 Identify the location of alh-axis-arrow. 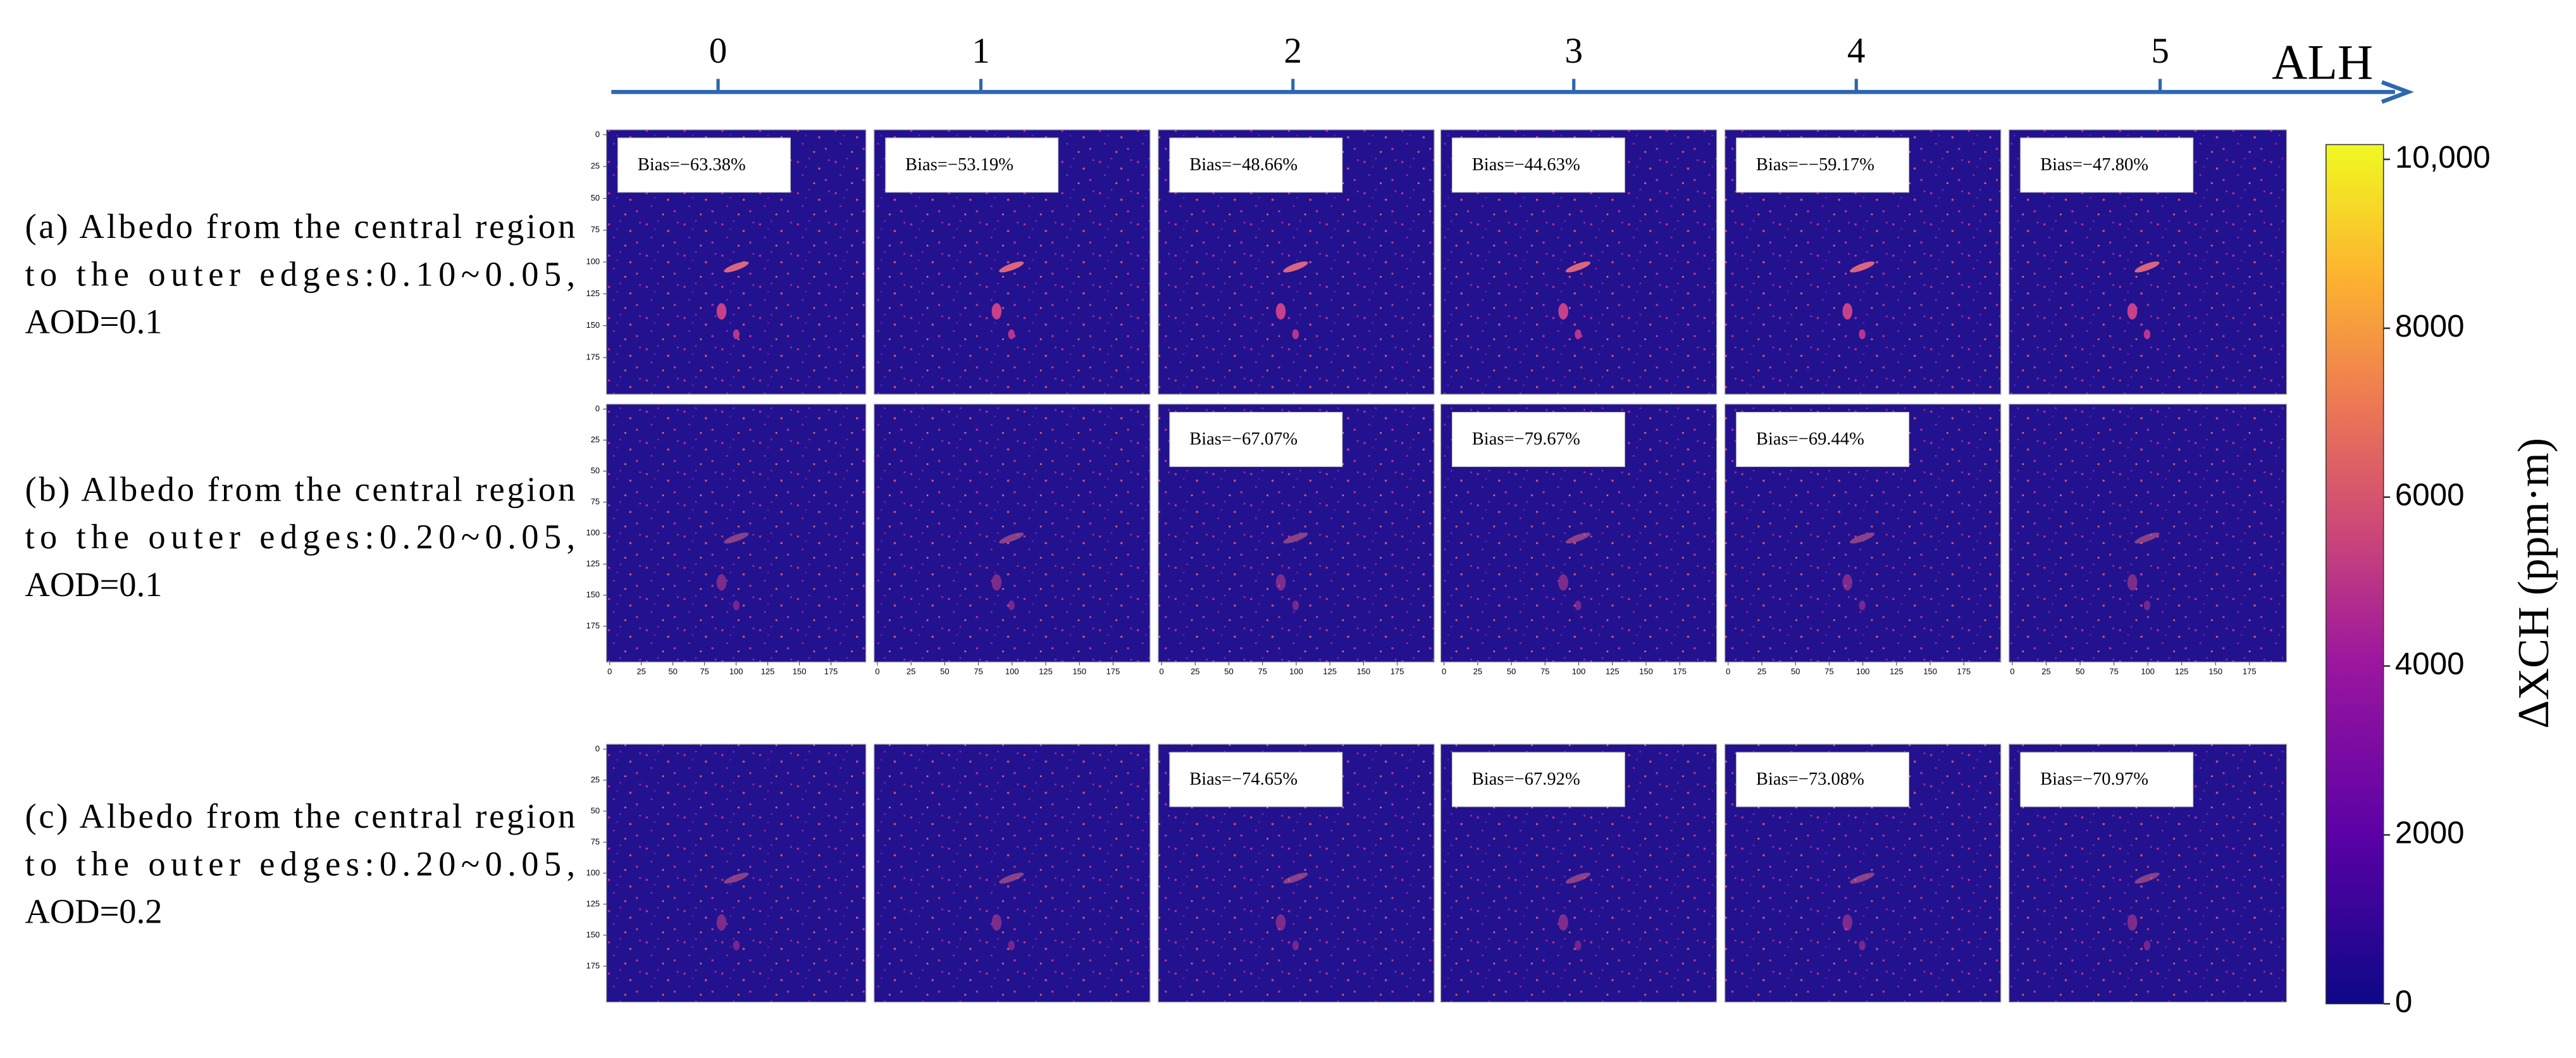
(2397, 92).